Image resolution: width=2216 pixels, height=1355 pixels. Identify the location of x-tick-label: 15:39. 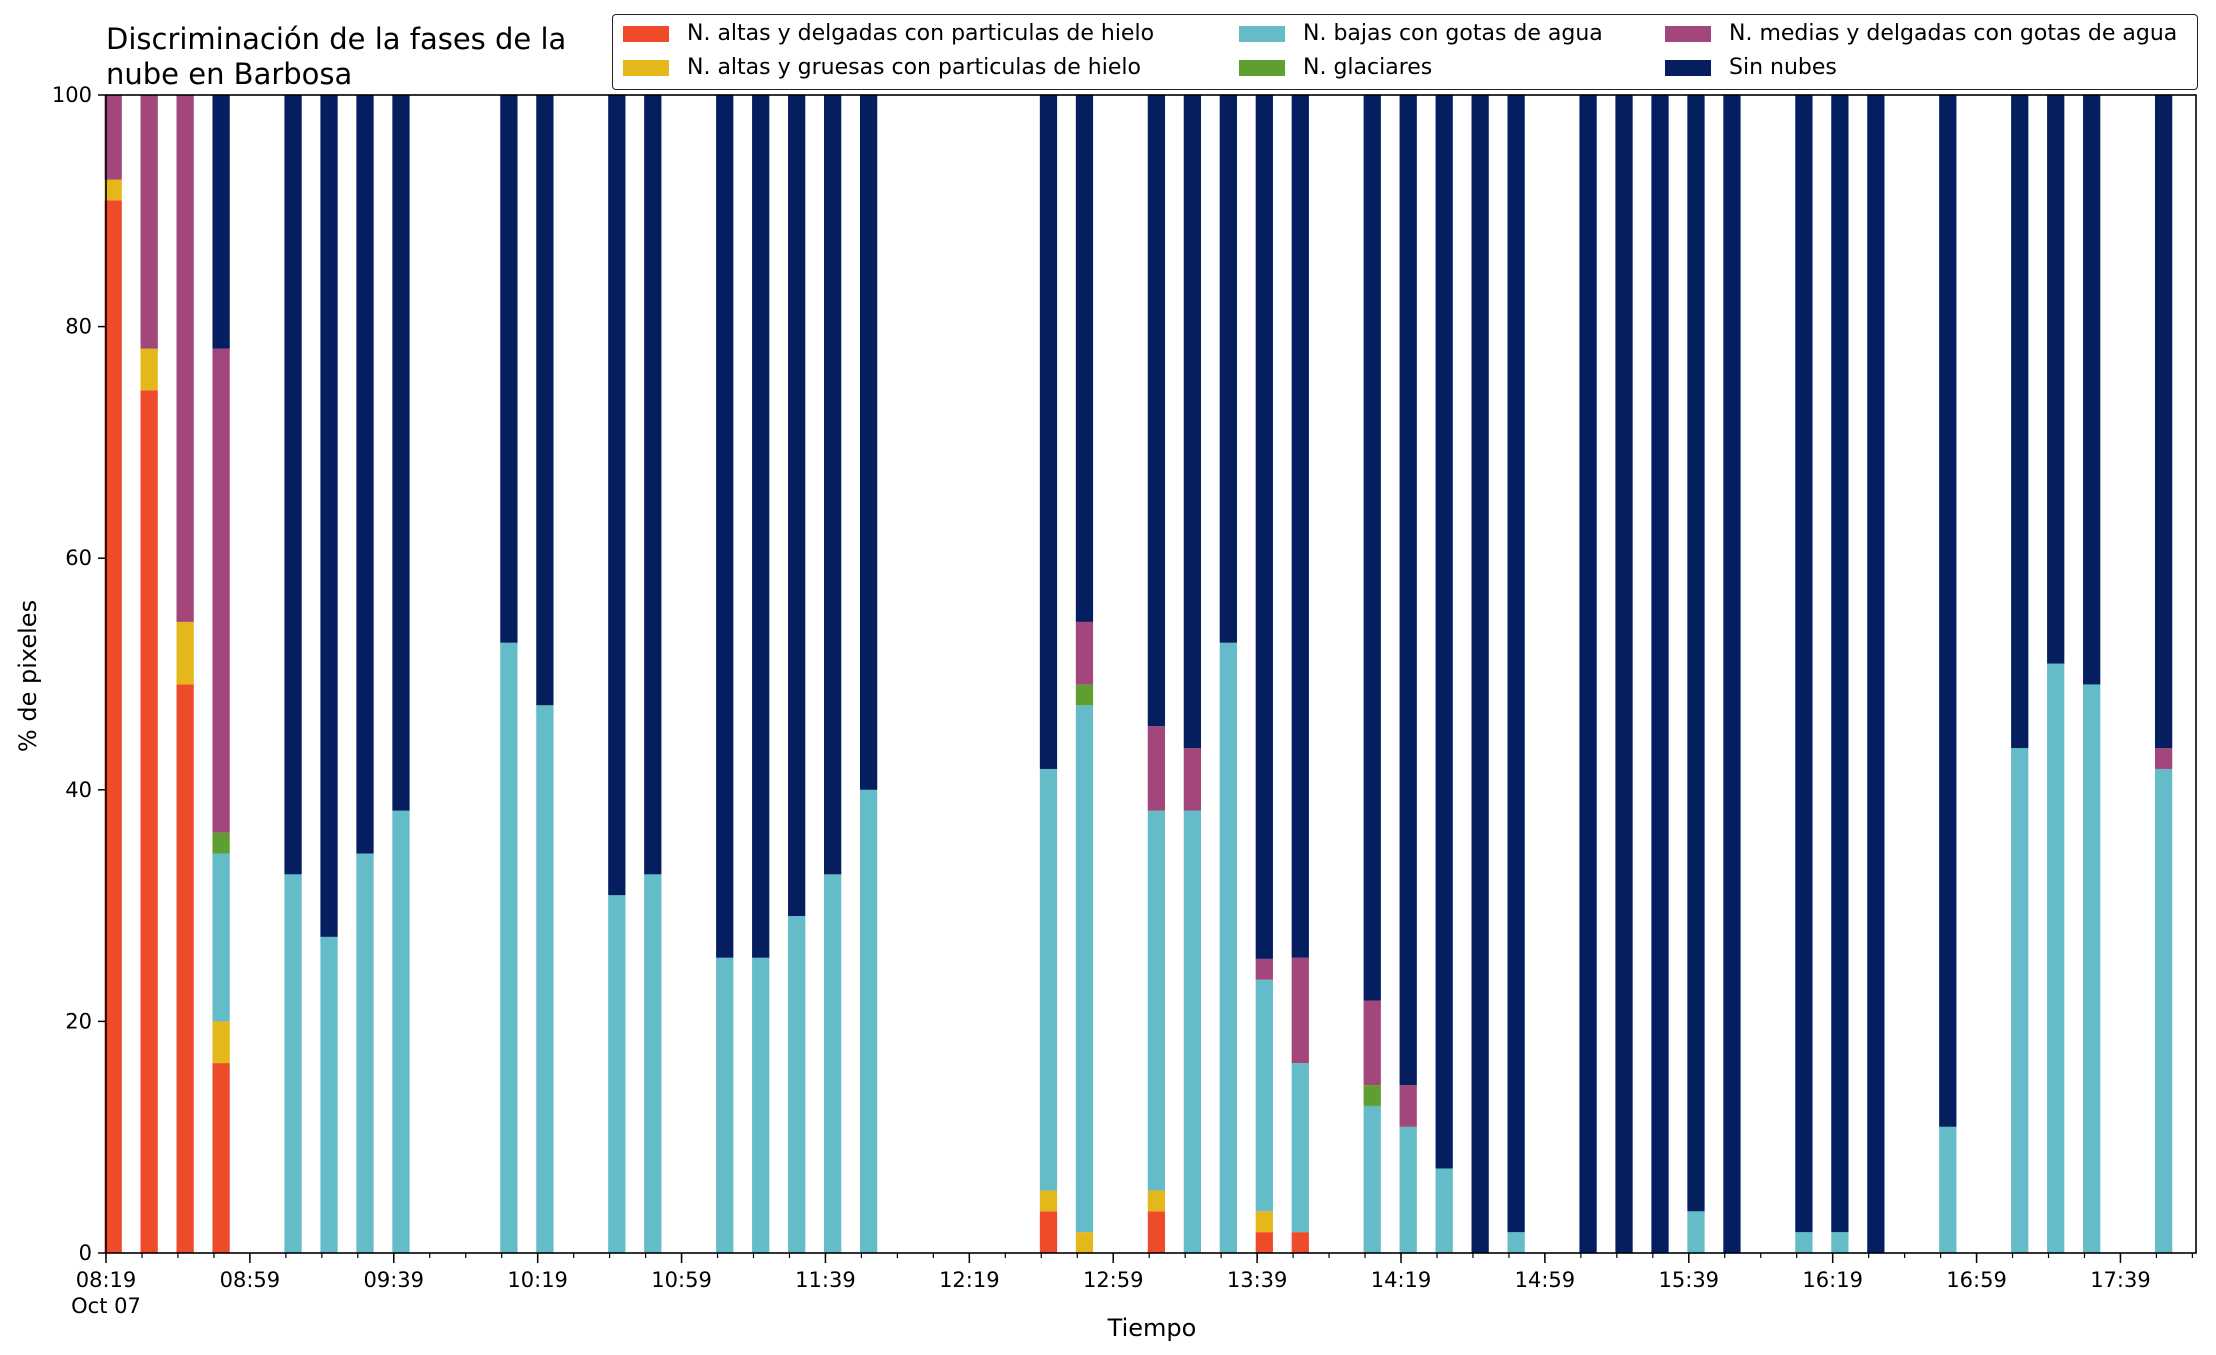
(1689, 1280).